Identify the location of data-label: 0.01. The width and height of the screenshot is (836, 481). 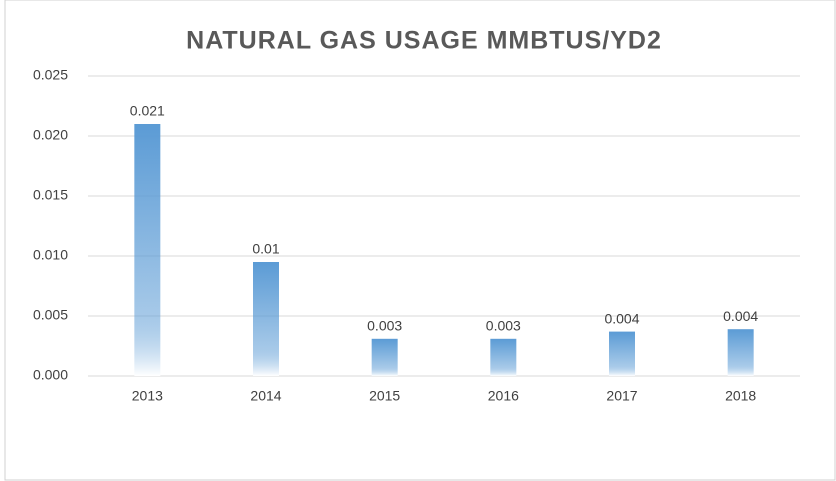
(265, 249).